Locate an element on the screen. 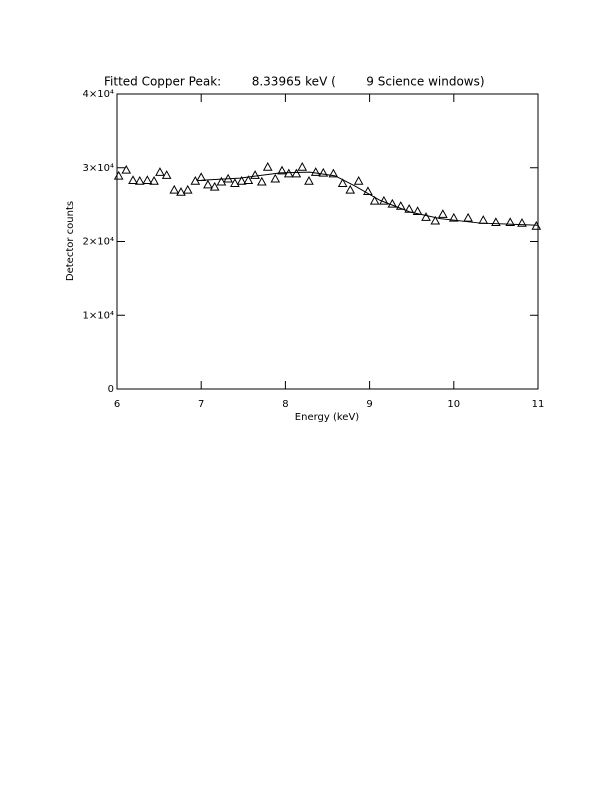  fit-line is located at coordinates (370, 198).